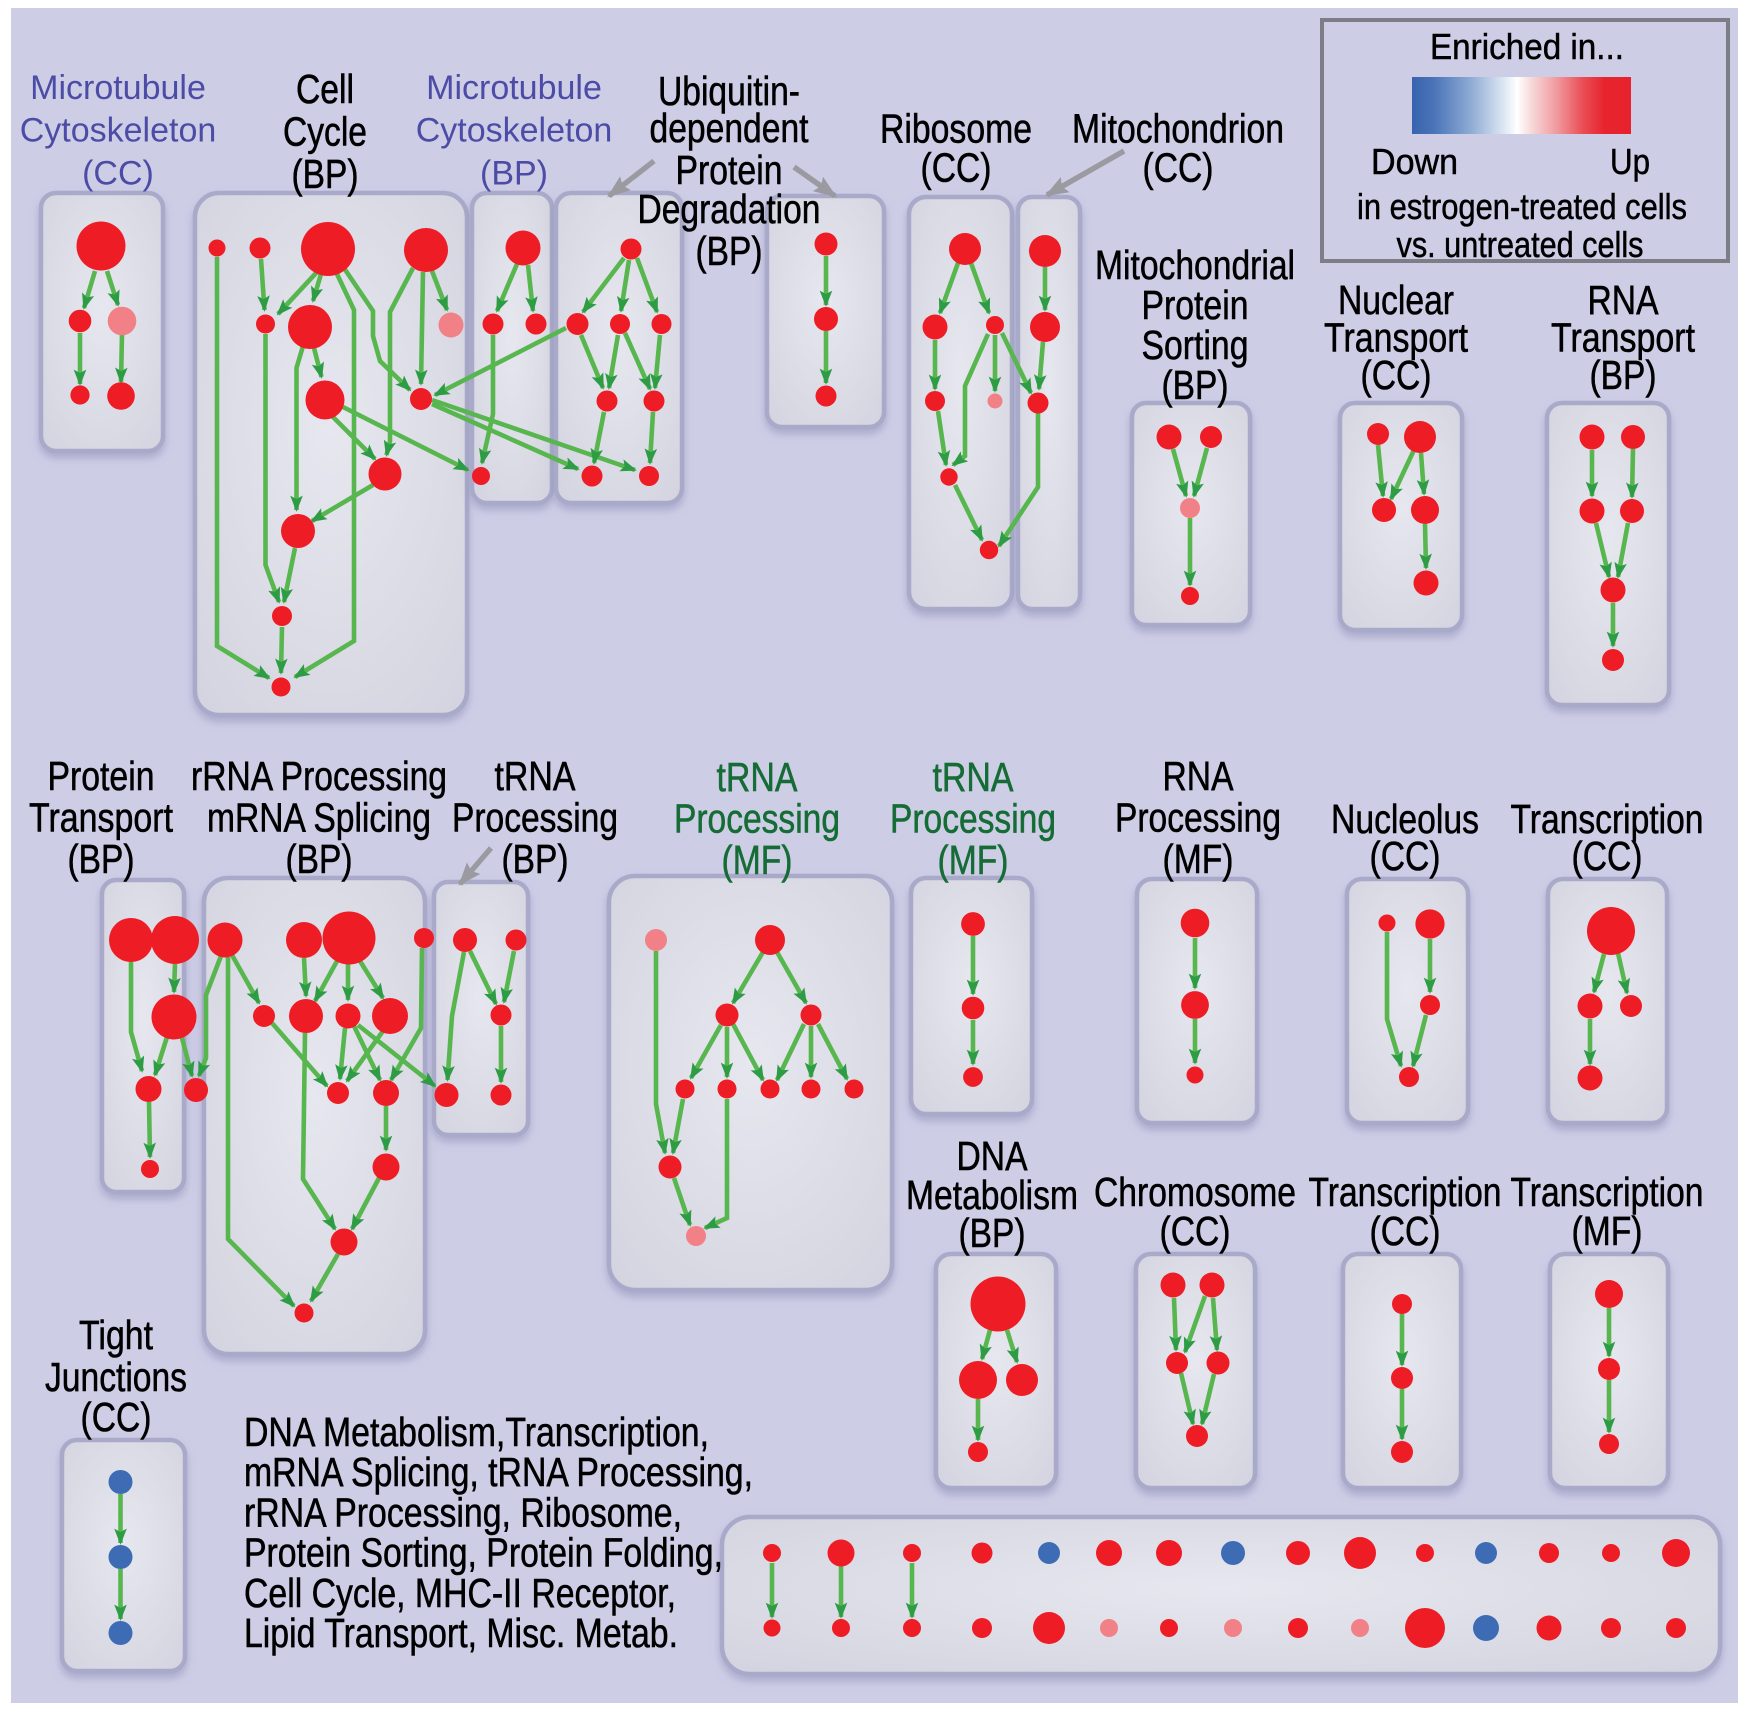  Describe the element at coordinates (1414, 161) in the screenshot. I see `svg-text: Down` at that location.